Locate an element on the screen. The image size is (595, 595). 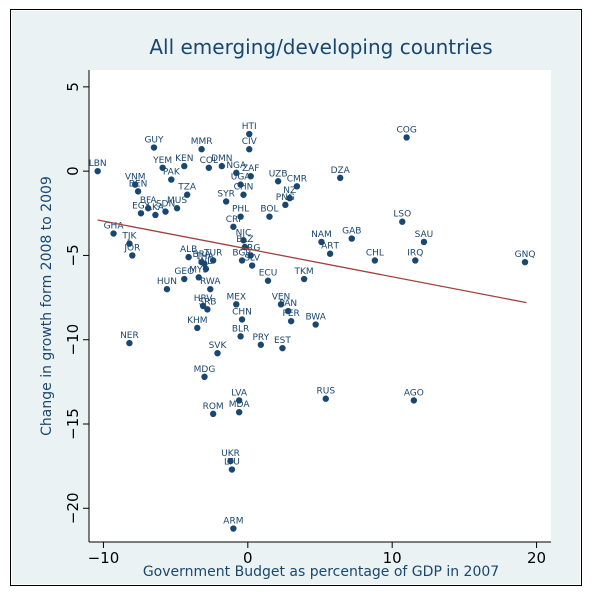
point-label: PNG is located at coordinates (285, 198).